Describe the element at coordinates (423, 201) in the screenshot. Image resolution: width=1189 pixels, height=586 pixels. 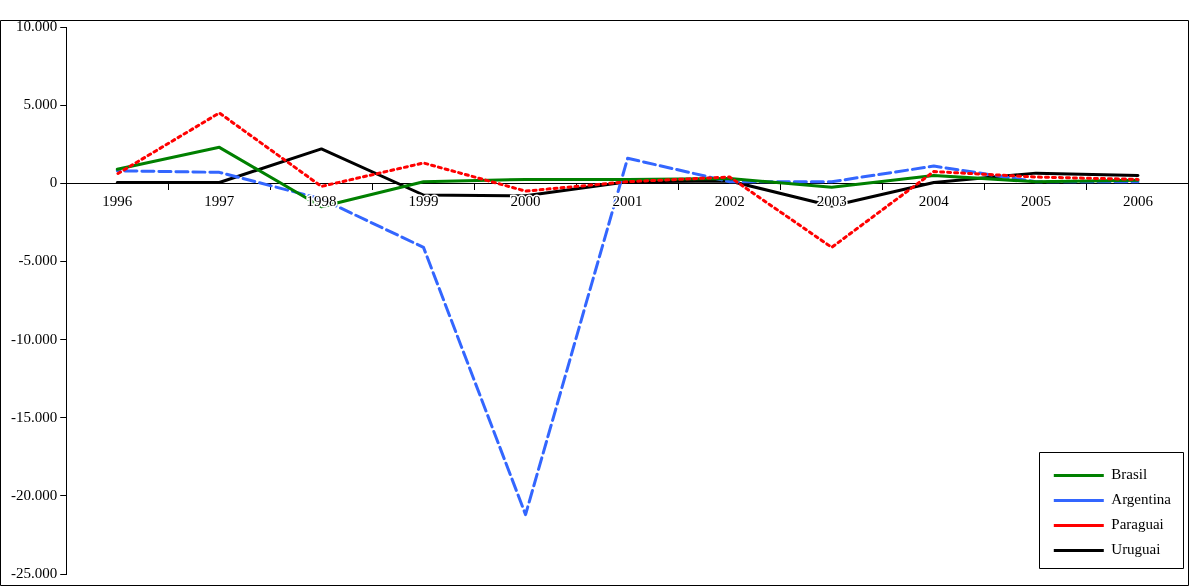
I see `x-tick-label: 1999` at that location.